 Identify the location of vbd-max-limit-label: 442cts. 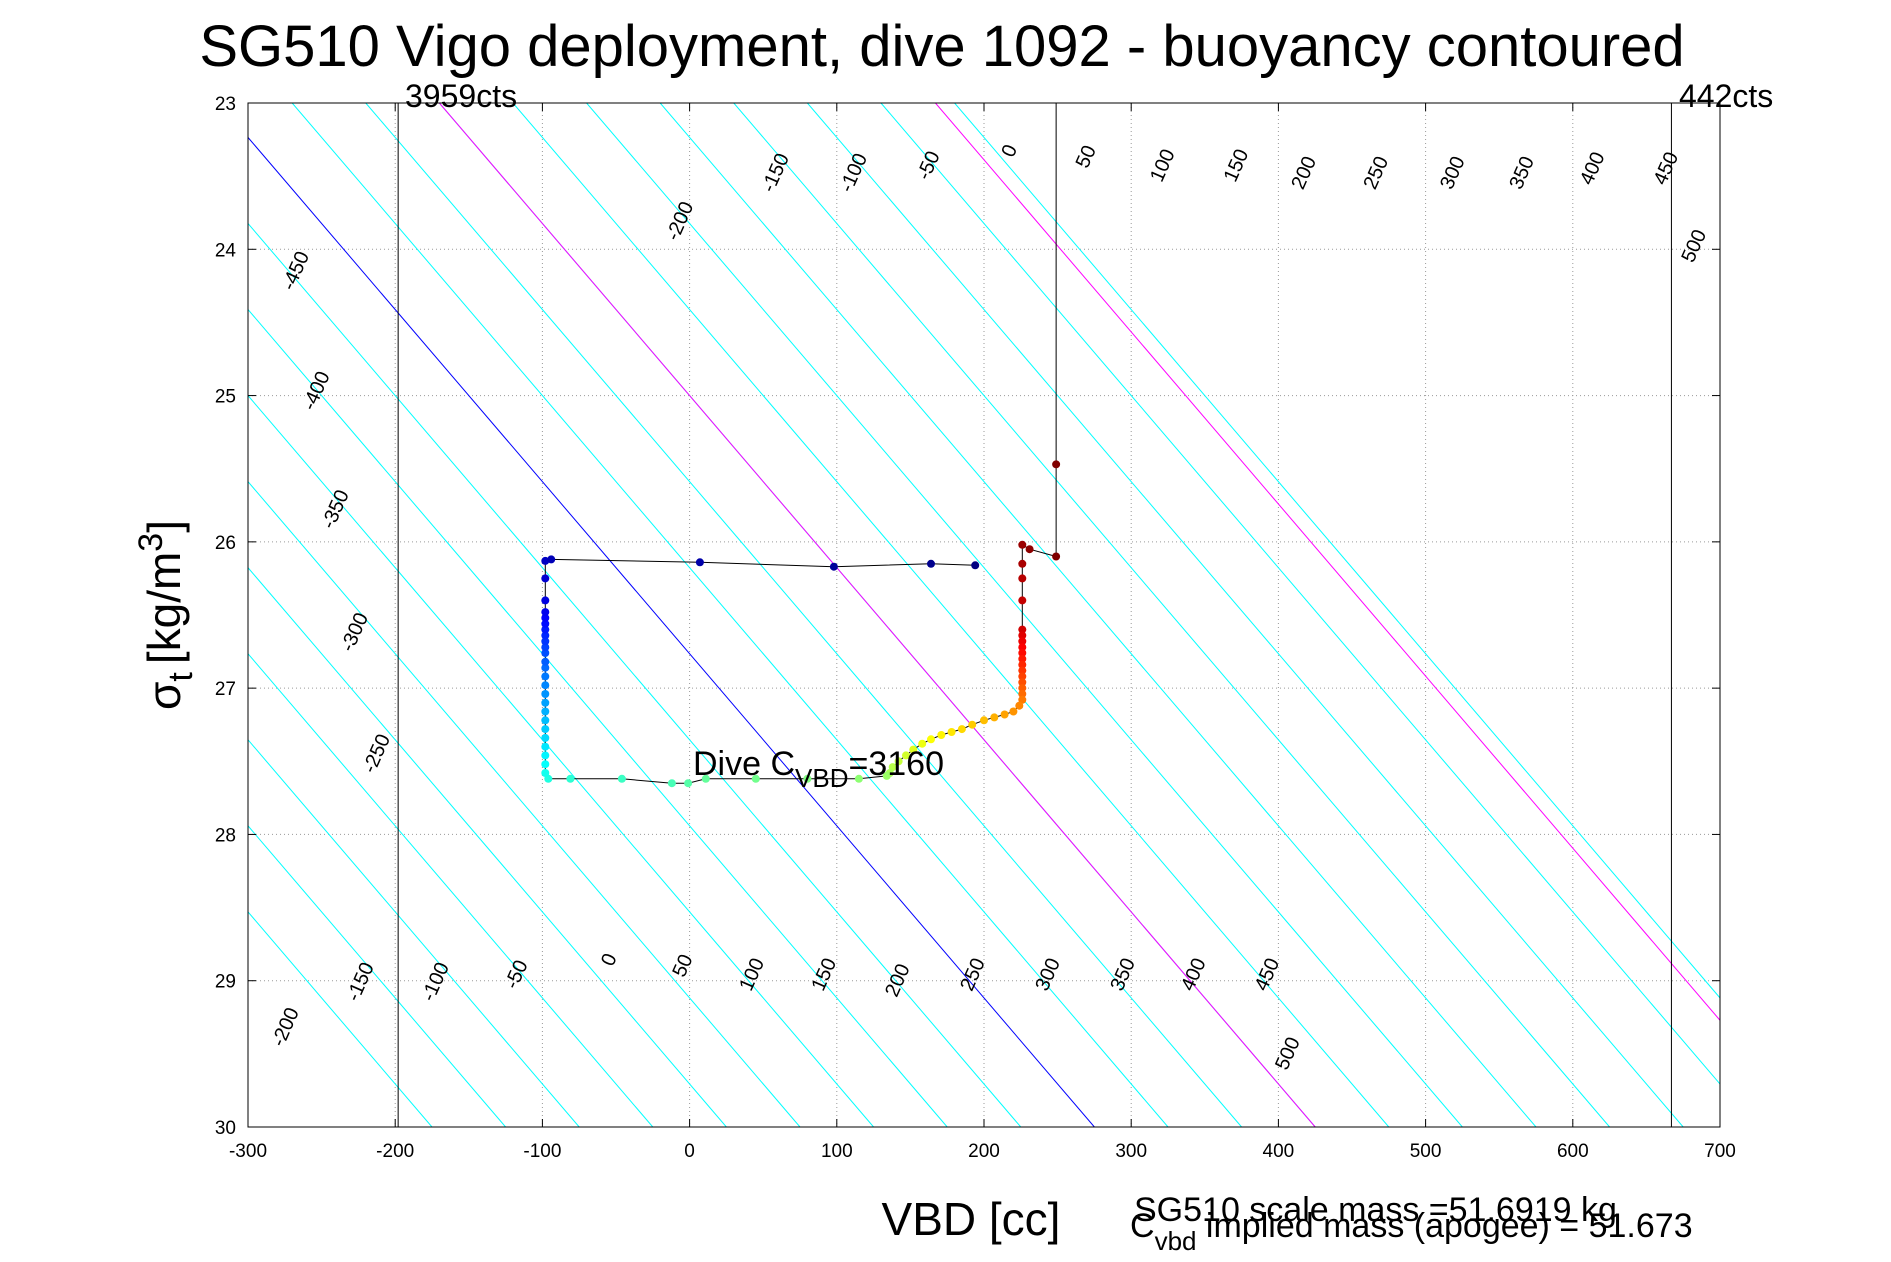
(1726, 96).